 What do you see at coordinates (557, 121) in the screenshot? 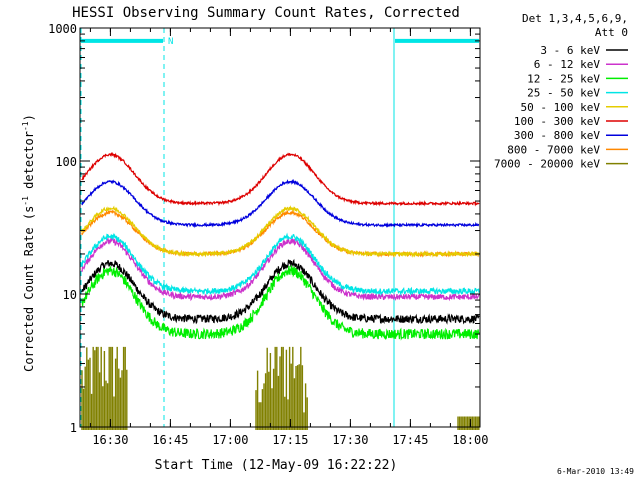
I see `legend-label-5: 100 - 300 keV` at bounding box center [557, 121].